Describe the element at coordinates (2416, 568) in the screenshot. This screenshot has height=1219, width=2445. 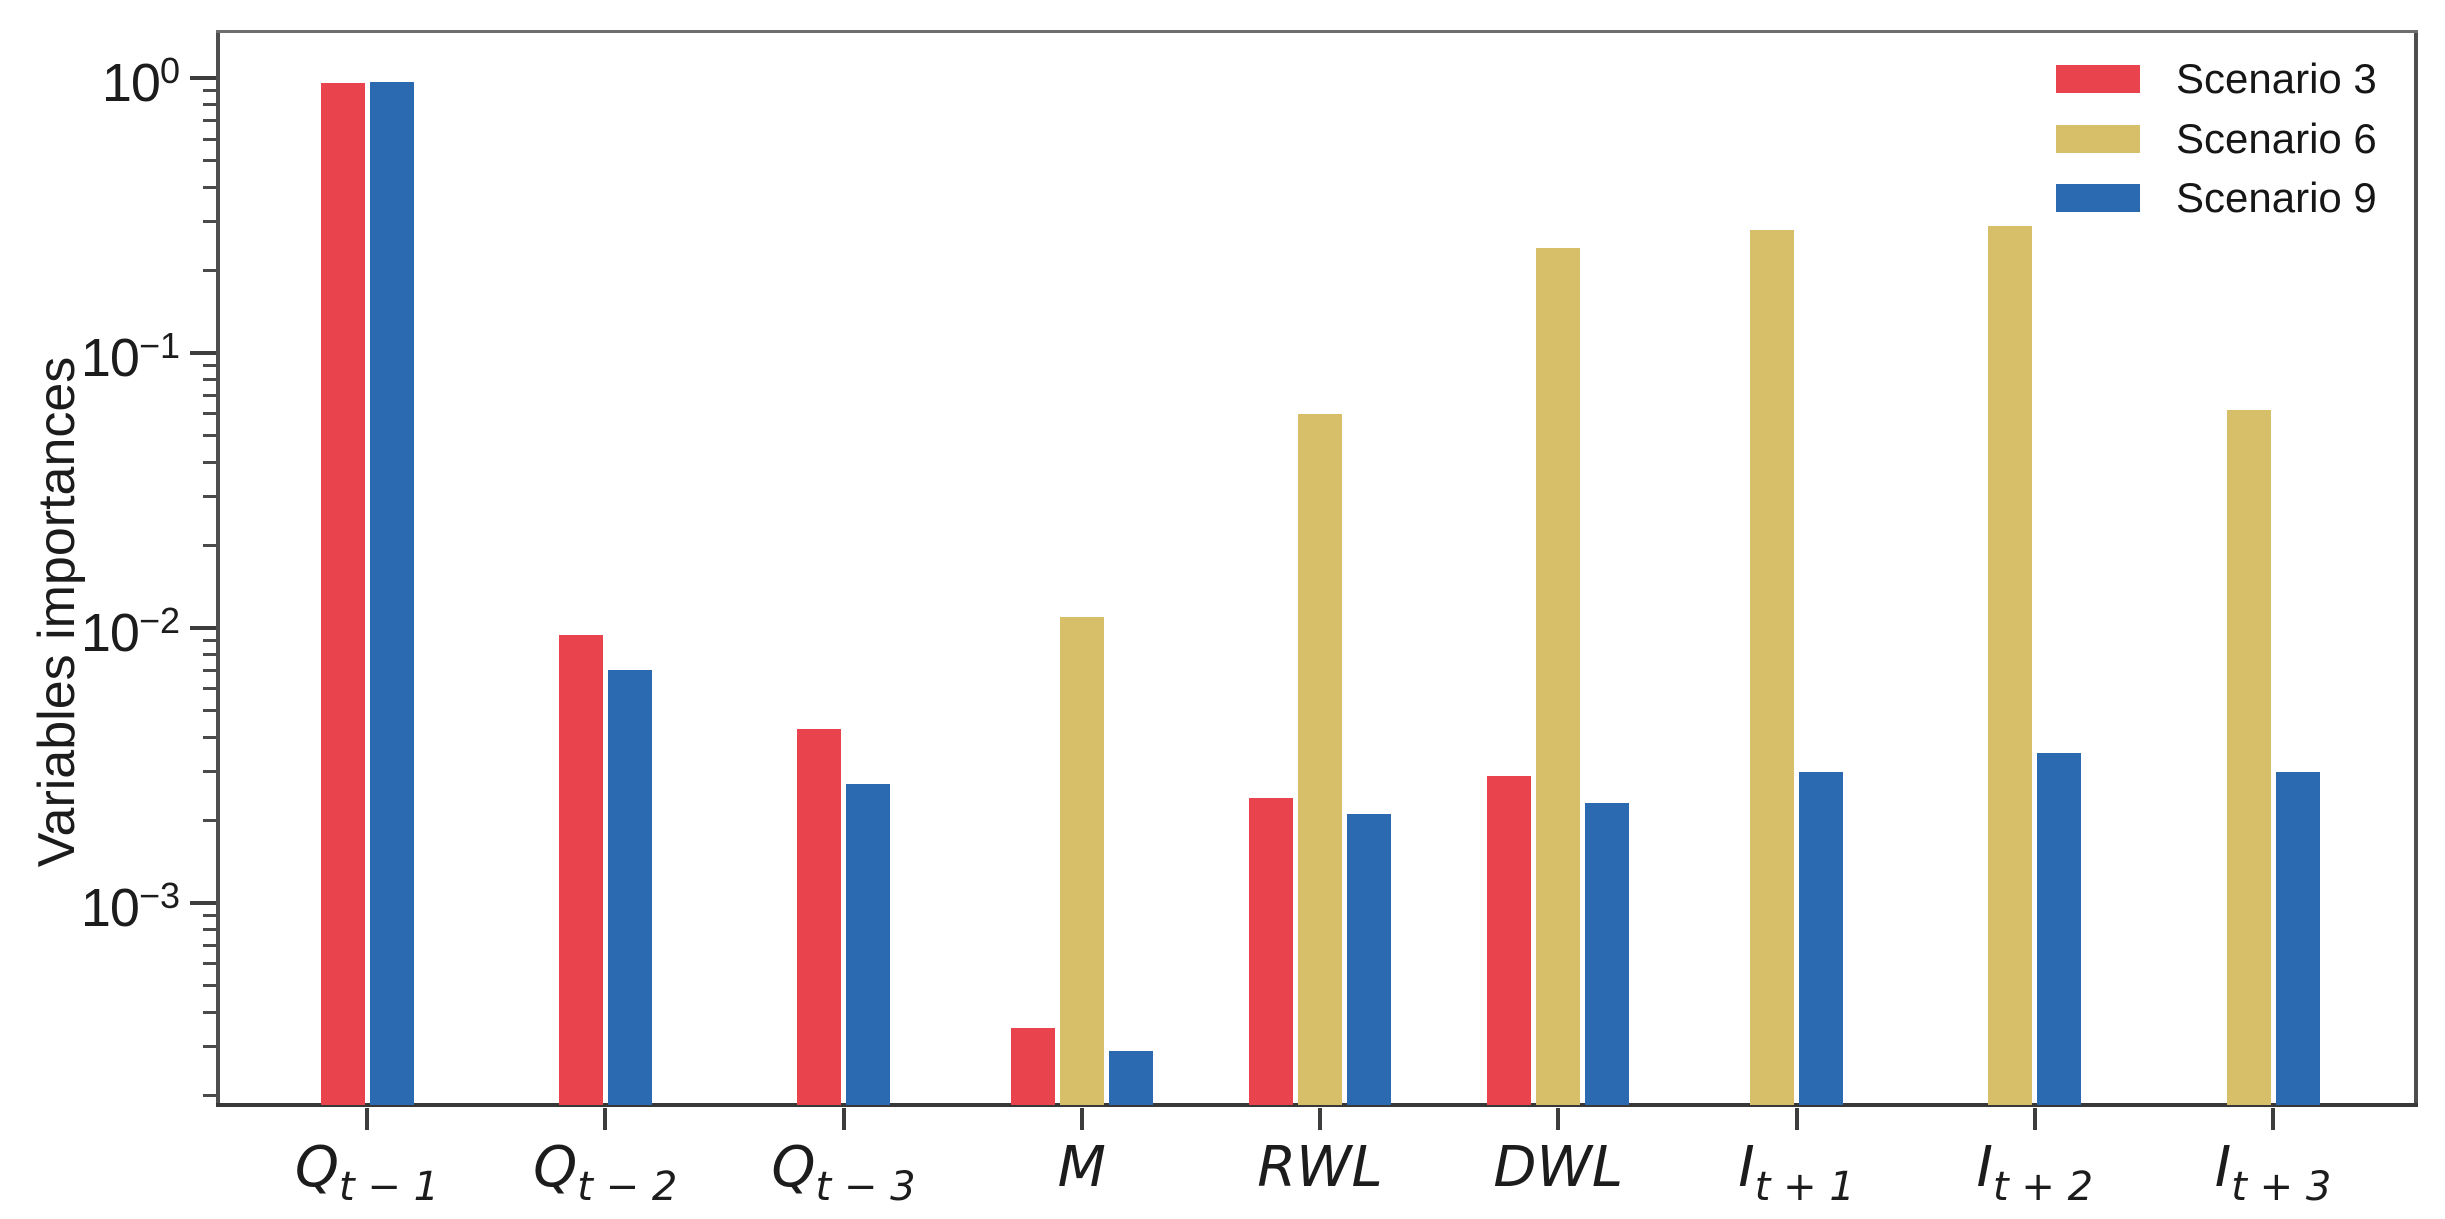
I see `axis-spine-right` at that location.